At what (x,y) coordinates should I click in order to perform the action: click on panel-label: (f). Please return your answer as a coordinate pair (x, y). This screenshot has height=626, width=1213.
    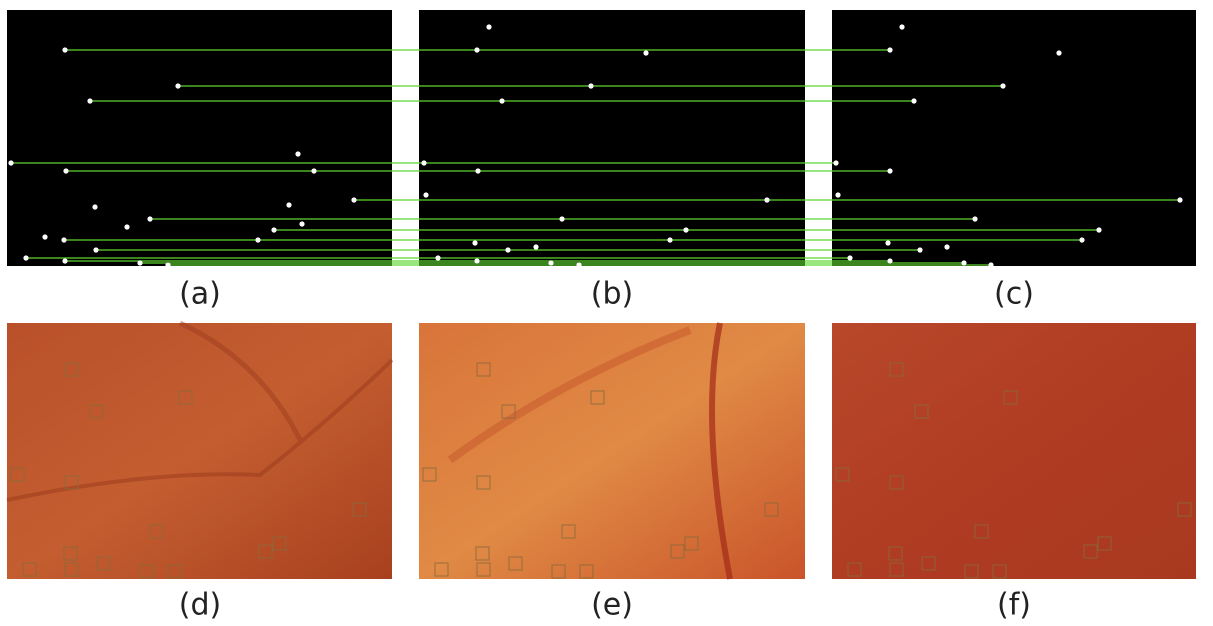
    Looking at the image, I should click on (1014, 605).